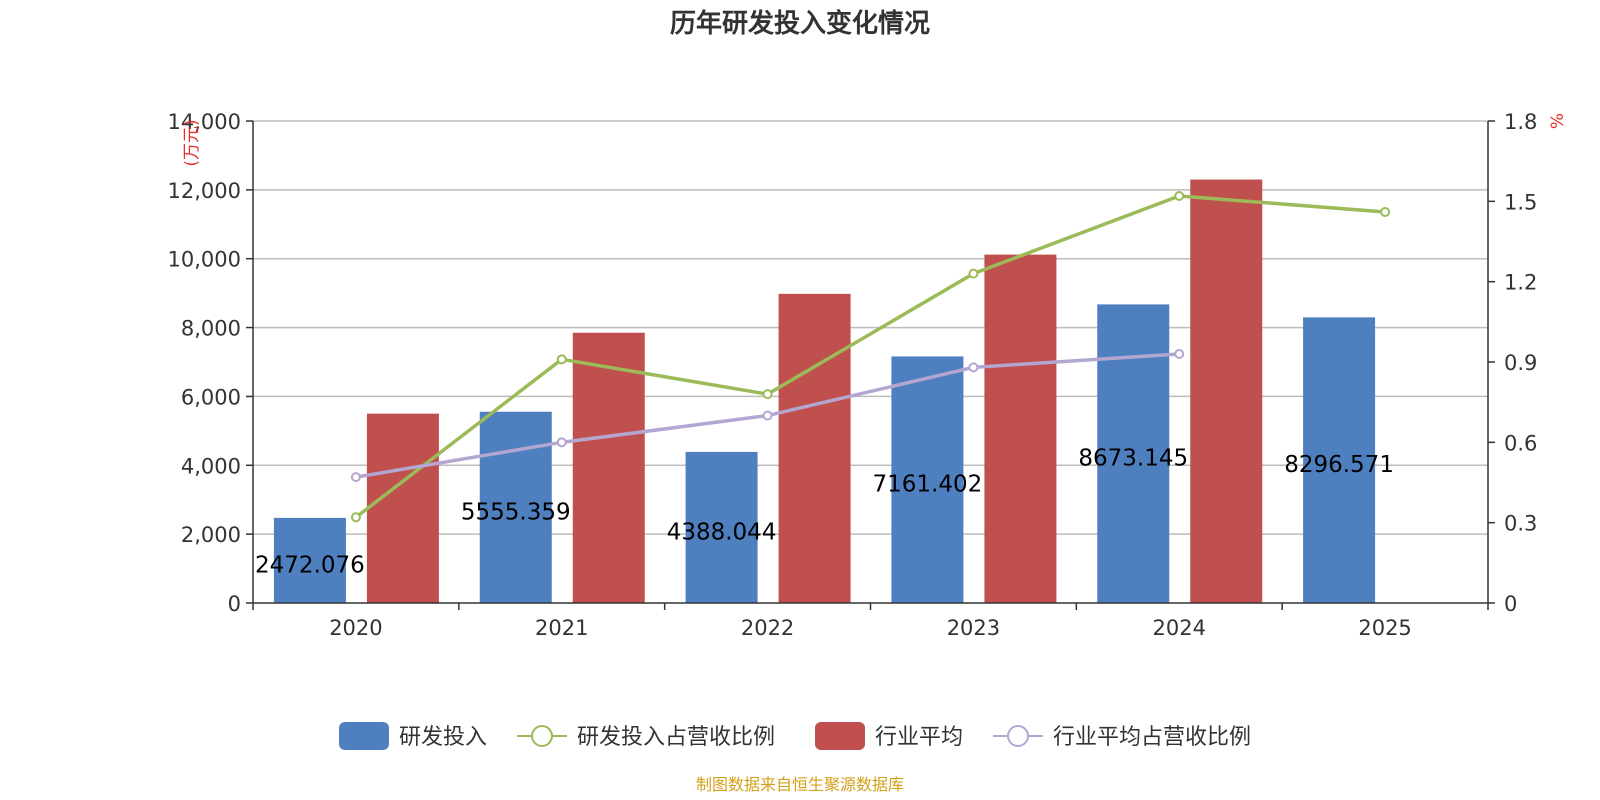  Describe the element at coordinates (608, 467) in the screenshot. I see `bar-industry-average-2021` at that location.